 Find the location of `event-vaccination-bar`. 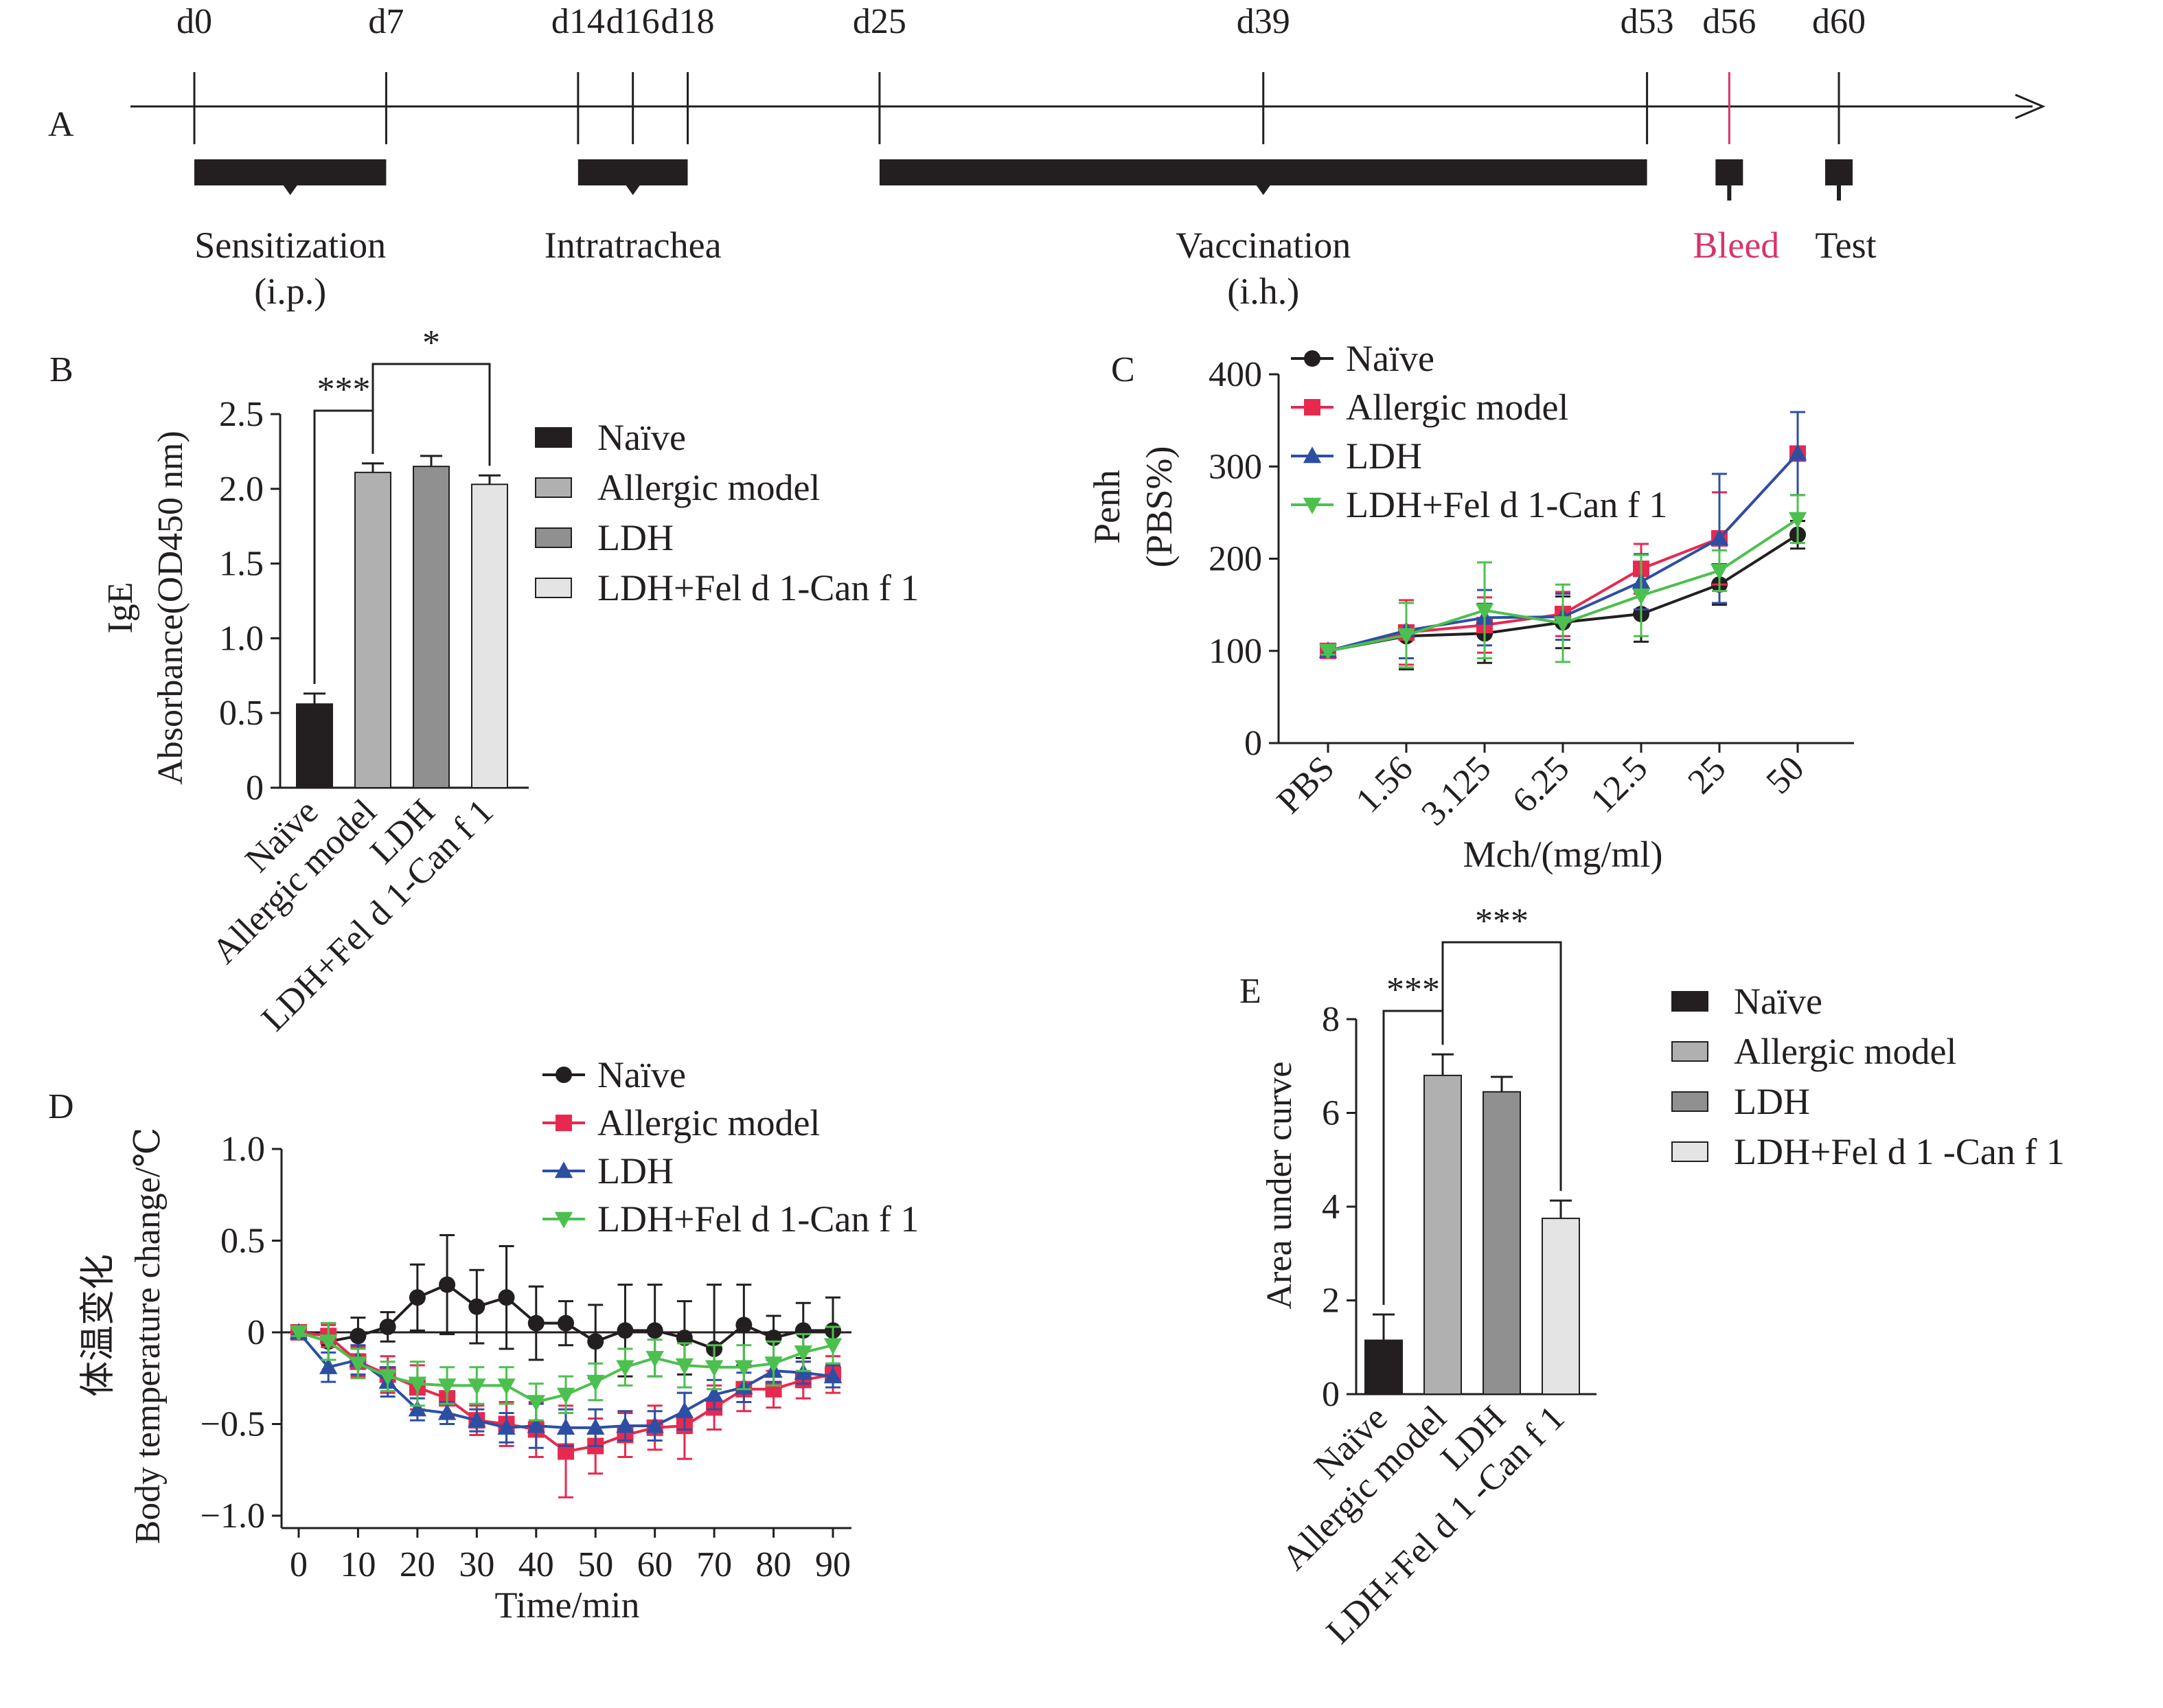

event-vaccination-bar is located at coordinates (1263, 172).